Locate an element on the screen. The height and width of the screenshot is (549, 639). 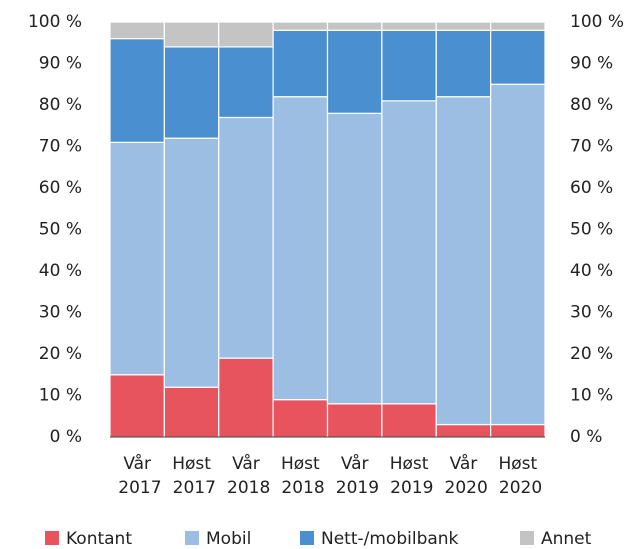
y2-tick-label: 50 % is located at coordinates (591, 230).